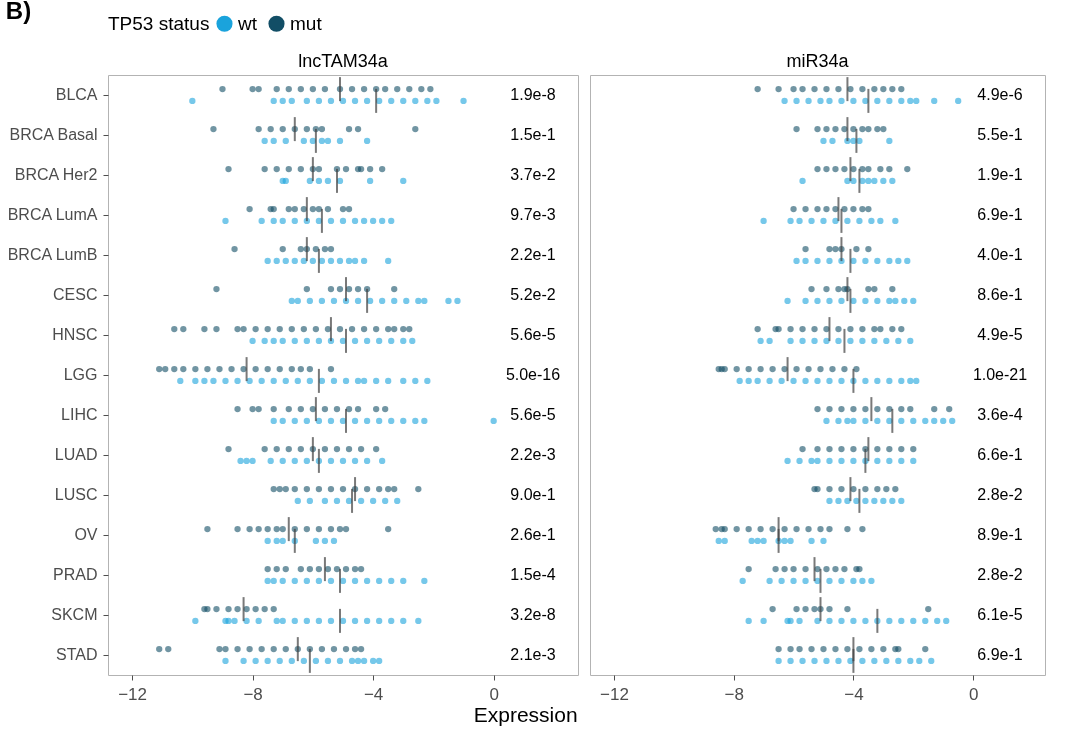 Image resolution: width=1077 pixels, height=731 pixels. I want to click on y-tick-label: BLCA, so click(76, 94).